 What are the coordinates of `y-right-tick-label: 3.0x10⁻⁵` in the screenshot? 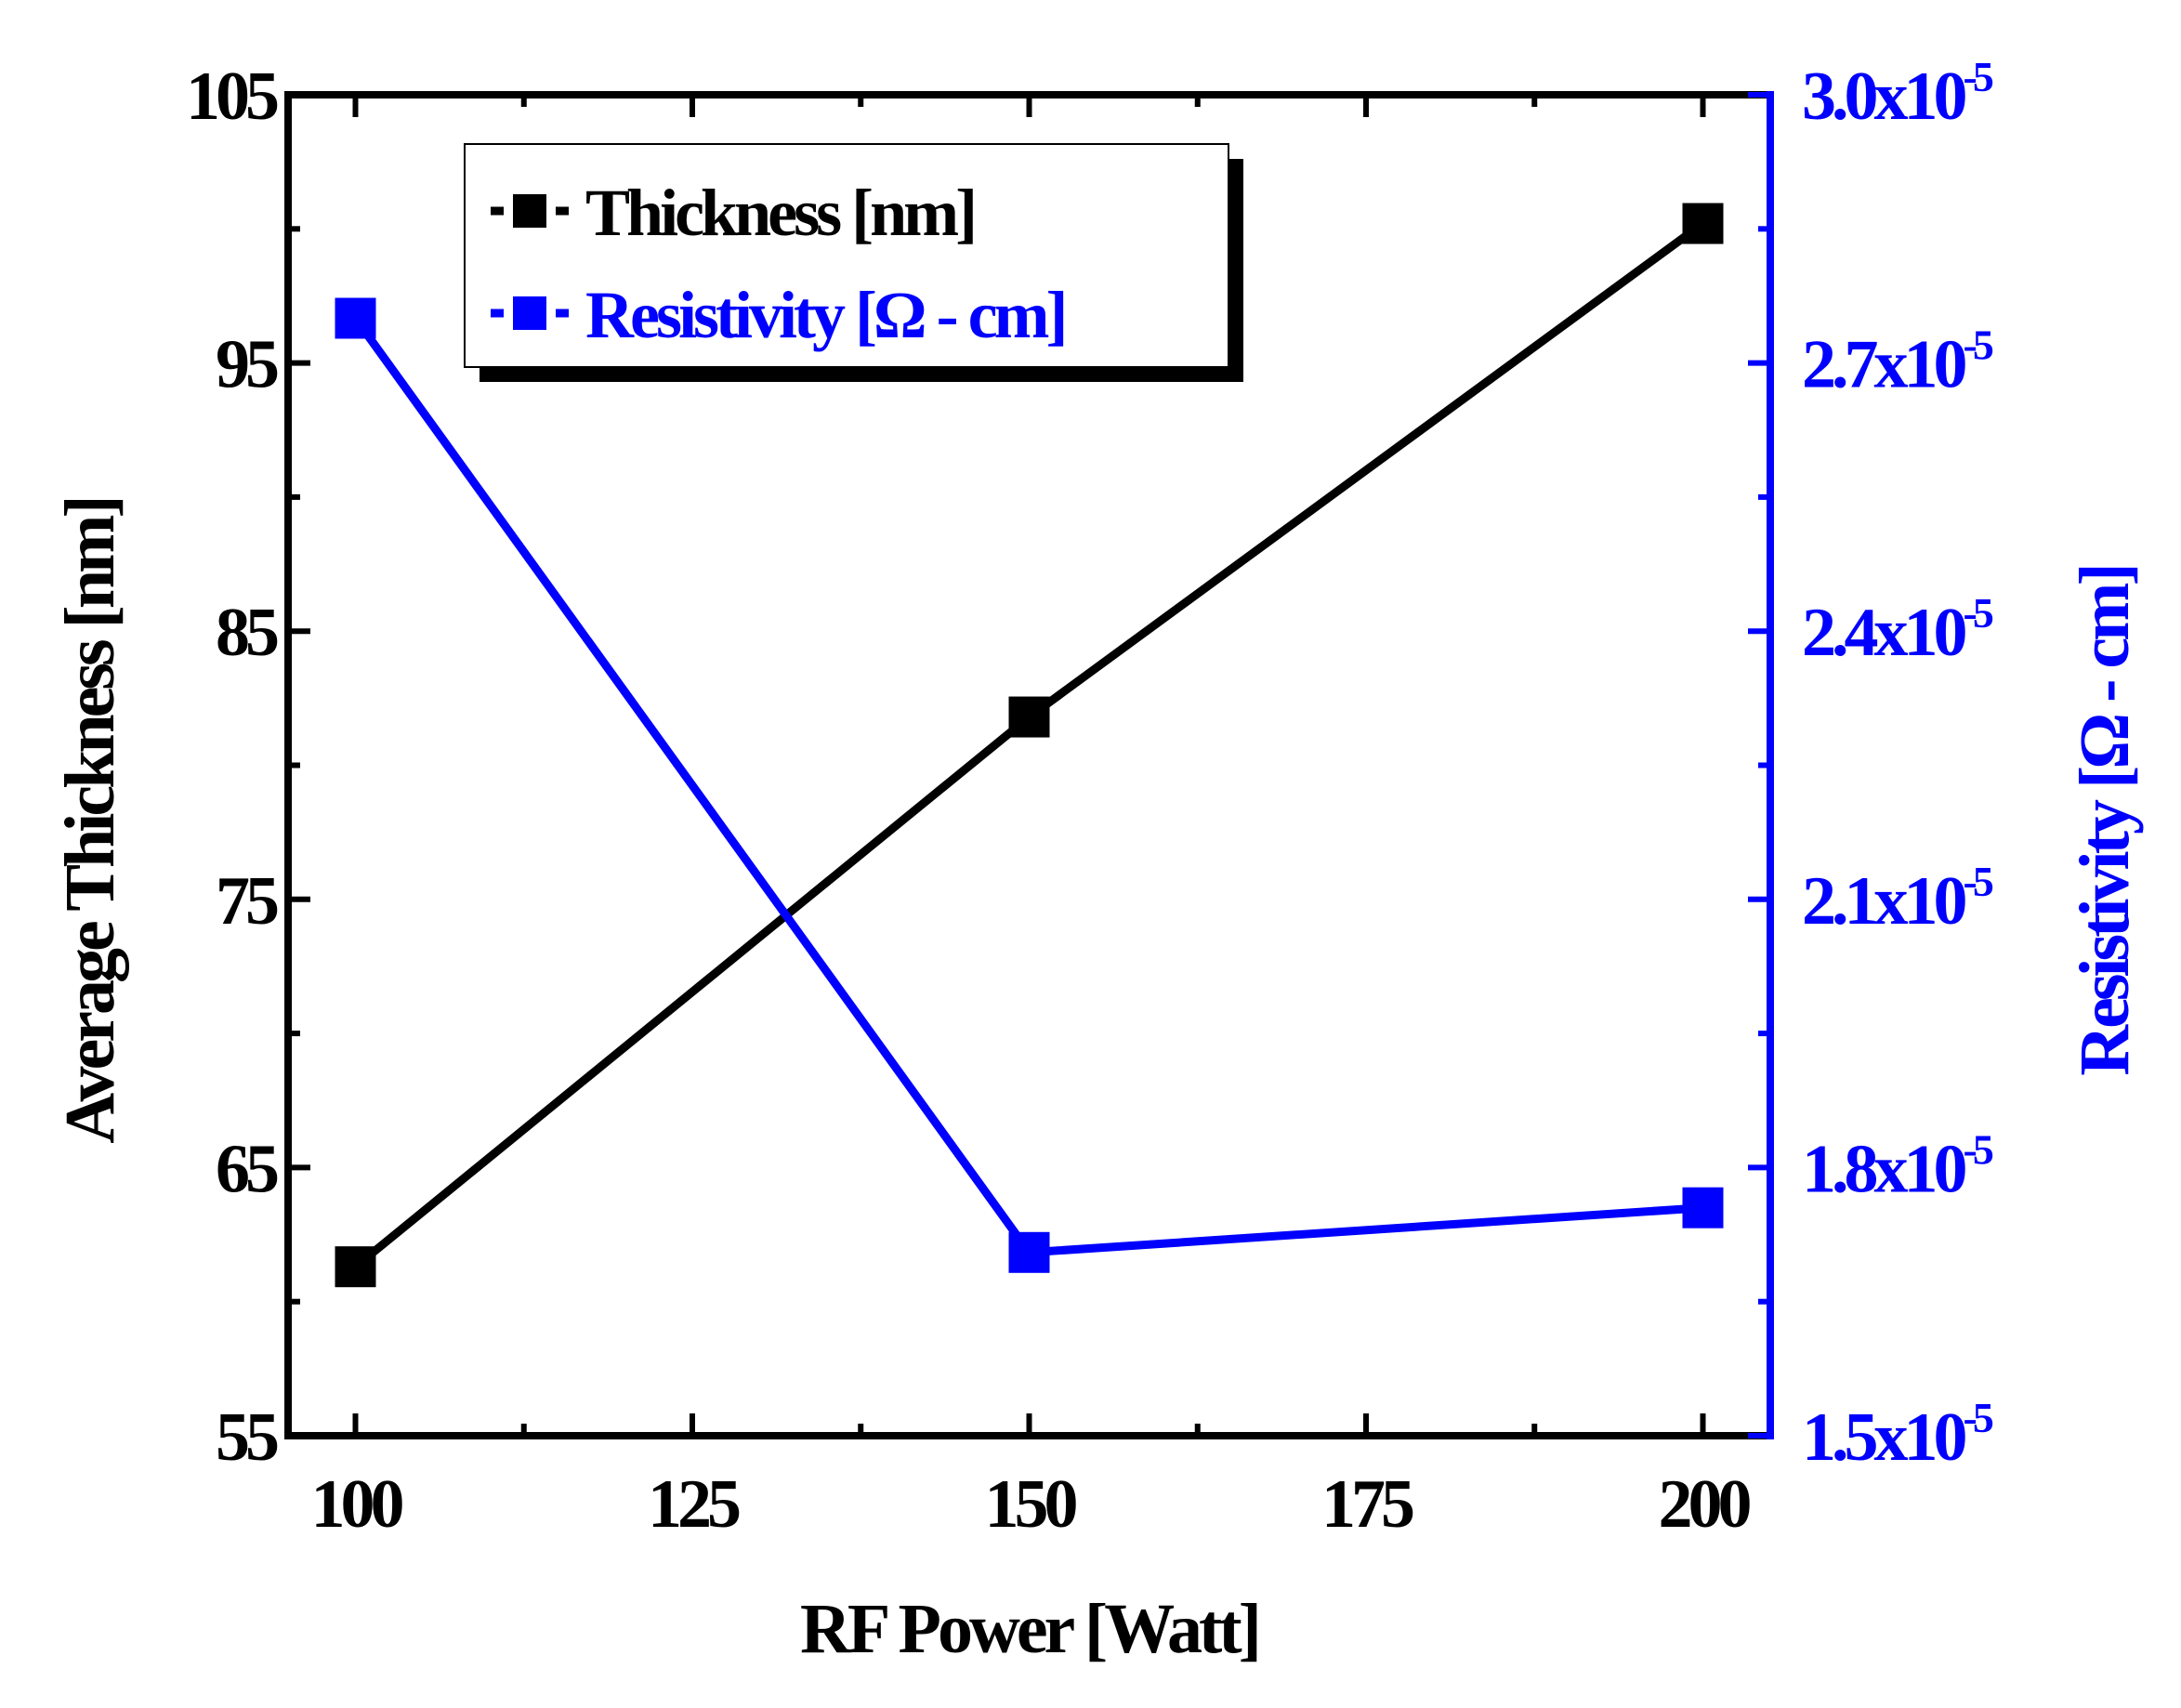 It's located at (1897, 94).